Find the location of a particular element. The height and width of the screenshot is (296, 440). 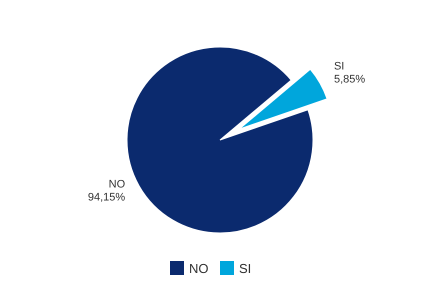

legend-label: NO is located at coordinates (198, 268).